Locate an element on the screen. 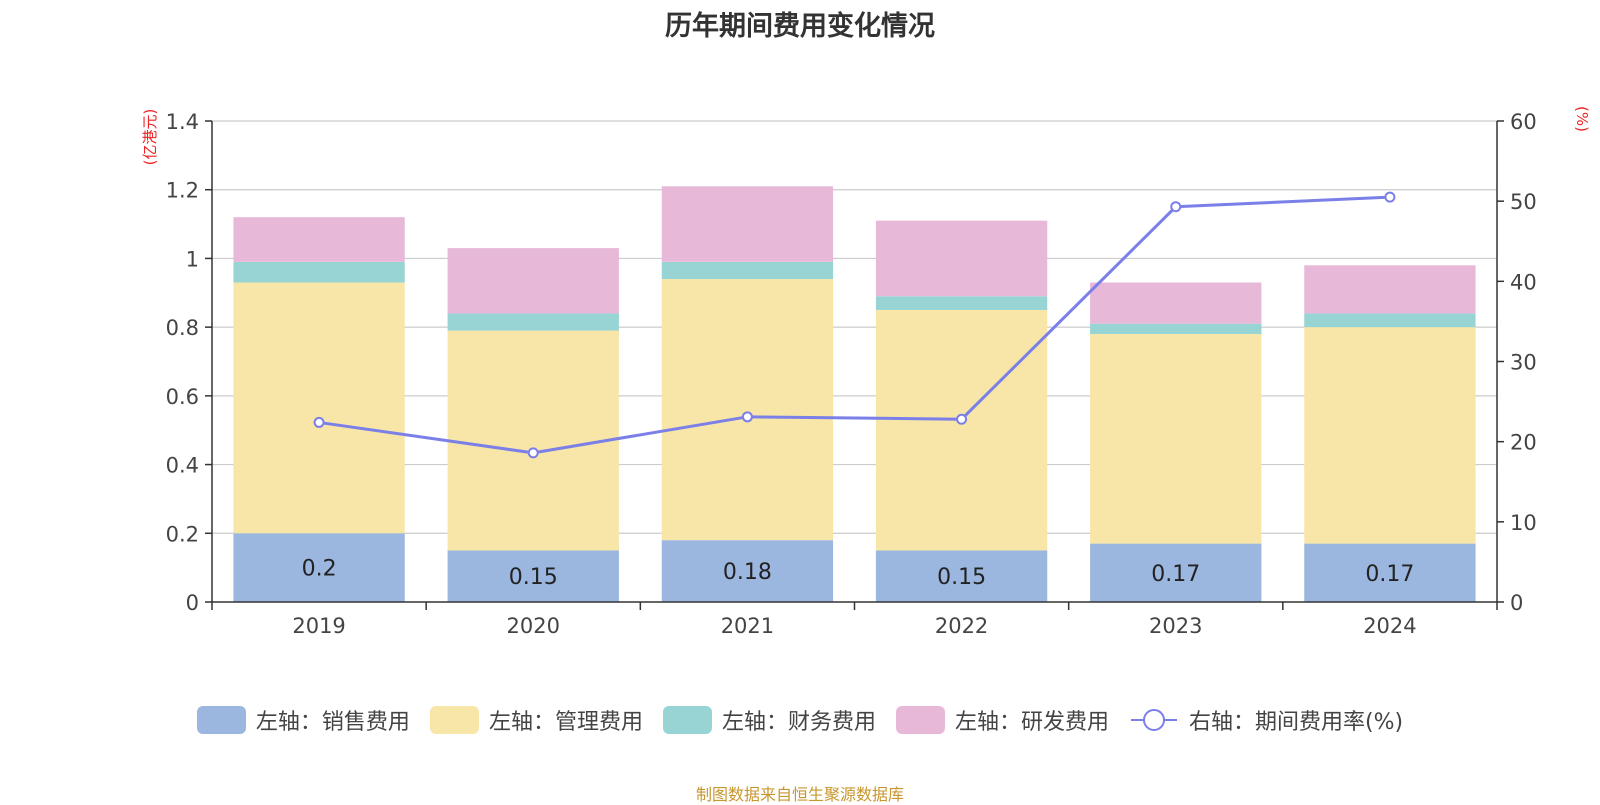 The width and height of the screenshot is (1600, 805). data-label: 0.18 is located at coordinates (747, 572).